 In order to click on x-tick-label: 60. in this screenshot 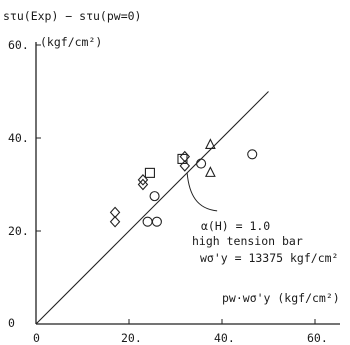, I will do `click(317, 338)`.